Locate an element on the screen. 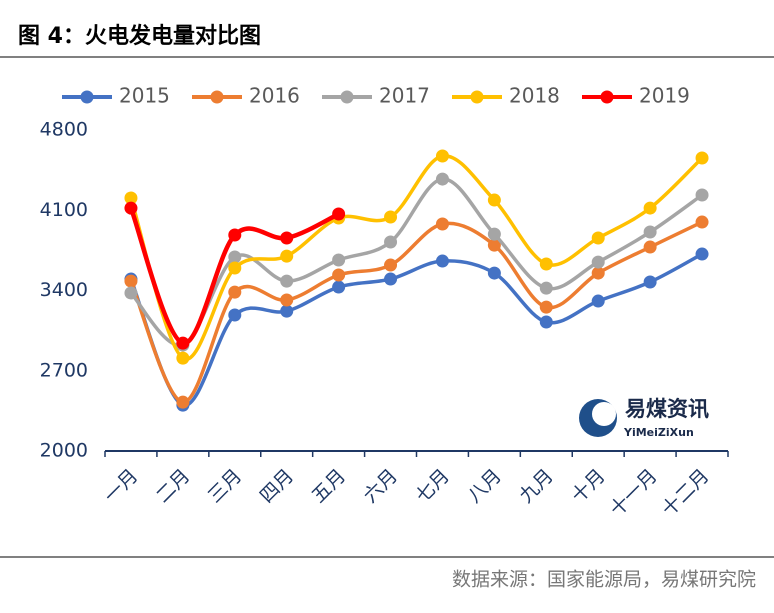 Image resolution: width=774 pixels, height=613 pixels. y-tick-label: 4800 is located at coordinates (64, 130).